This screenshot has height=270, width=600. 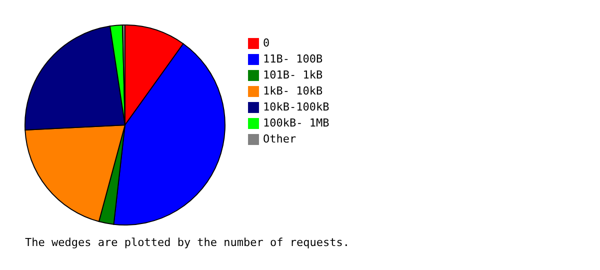 What do you see at coordinates (293, 91) in the screenshot?
I see `legend-label: 1kB- 10kB` at bounding box center [293, 91].